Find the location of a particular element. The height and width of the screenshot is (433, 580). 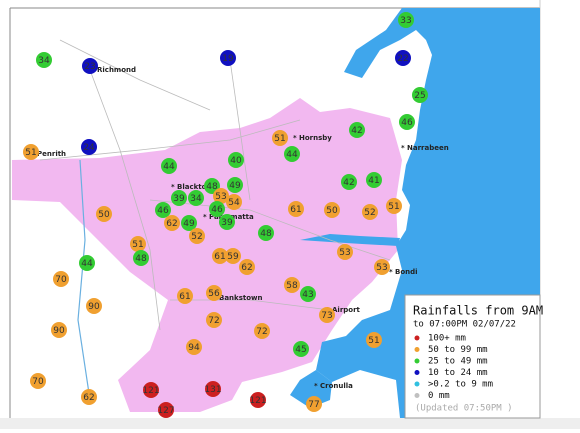

legend-updated: (Updated 07:50PM ) is located at coordinates (464, 409).